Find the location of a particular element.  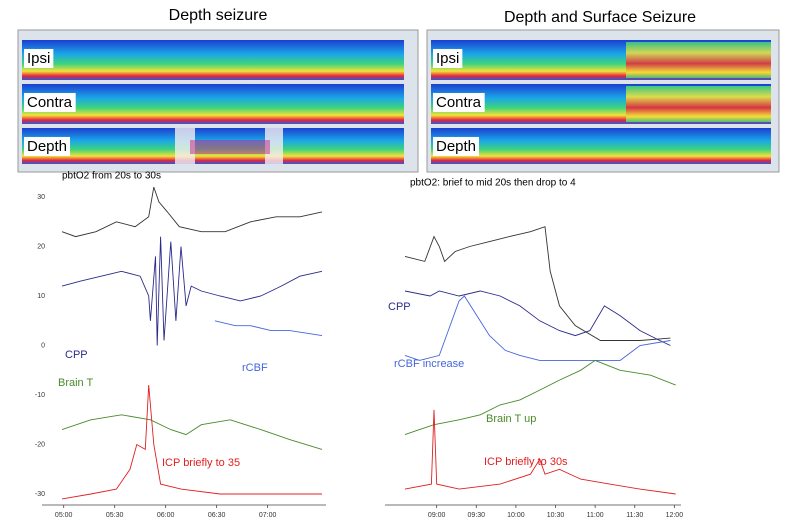

annotation: pbtO2: brief to mid 20s then drop to 4 is located at coordinates (493, 183).